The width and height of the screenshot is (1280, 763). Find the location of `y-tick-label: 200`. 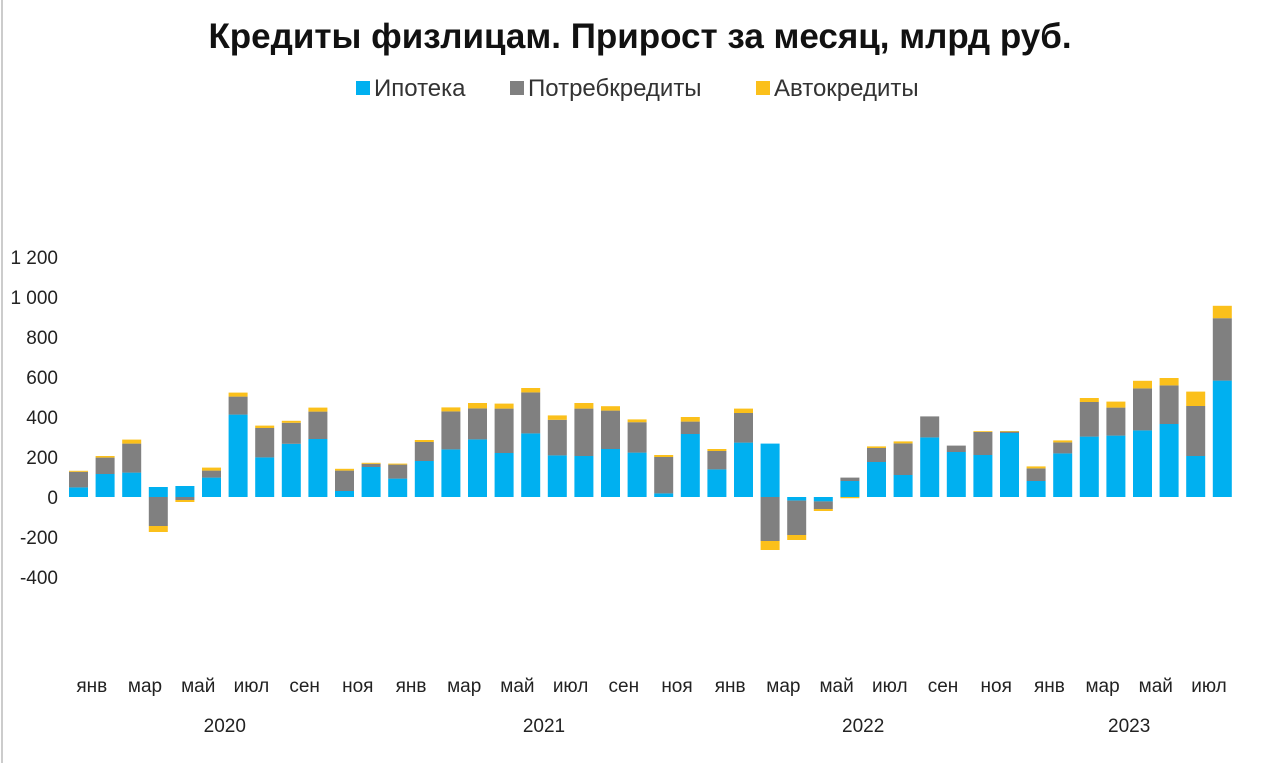

y-tick-label: 200 is located at coordinates (42, 458).